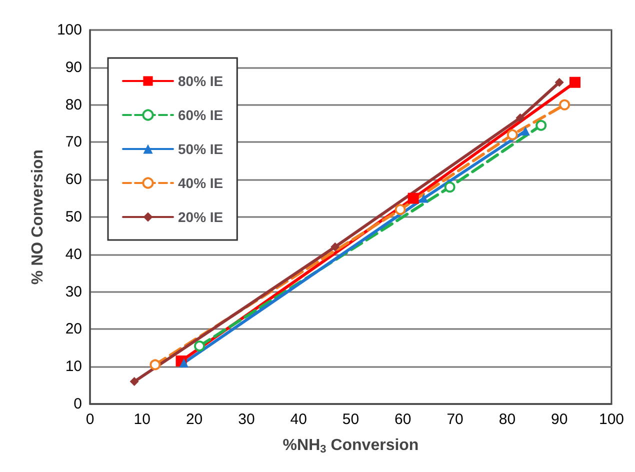 This screenshot has width=635, height=472. What do you see at coordinates (73, 67) in the screenshot?
I see `y-tick-label: 90` at bounding box center [73, 67].